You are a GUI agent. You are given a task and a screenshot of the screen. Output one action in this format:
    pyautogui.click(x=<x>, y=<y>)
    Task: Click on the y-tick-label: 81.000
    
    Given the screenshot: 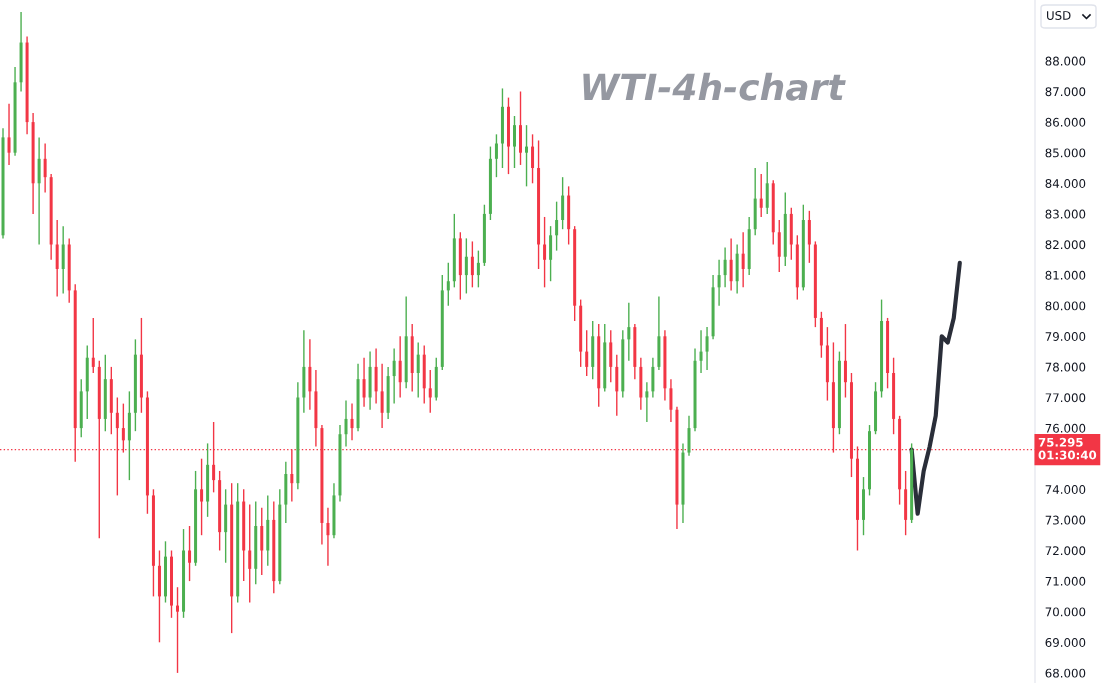 What is the action you would take?
    pyautogui.click(x=1065, y=275)
    